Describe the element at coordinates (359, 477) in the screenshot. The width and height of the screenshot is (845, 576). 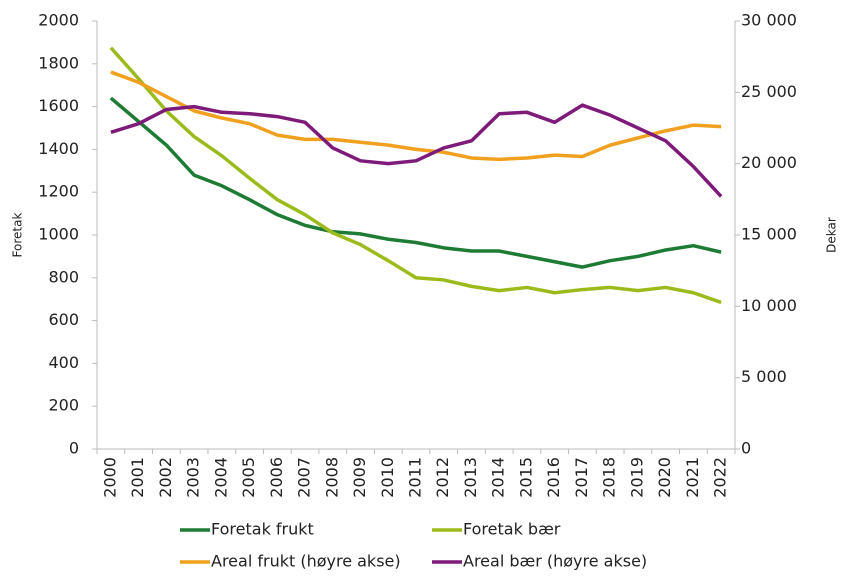
I see `x-tick-label: 2009` at that location.